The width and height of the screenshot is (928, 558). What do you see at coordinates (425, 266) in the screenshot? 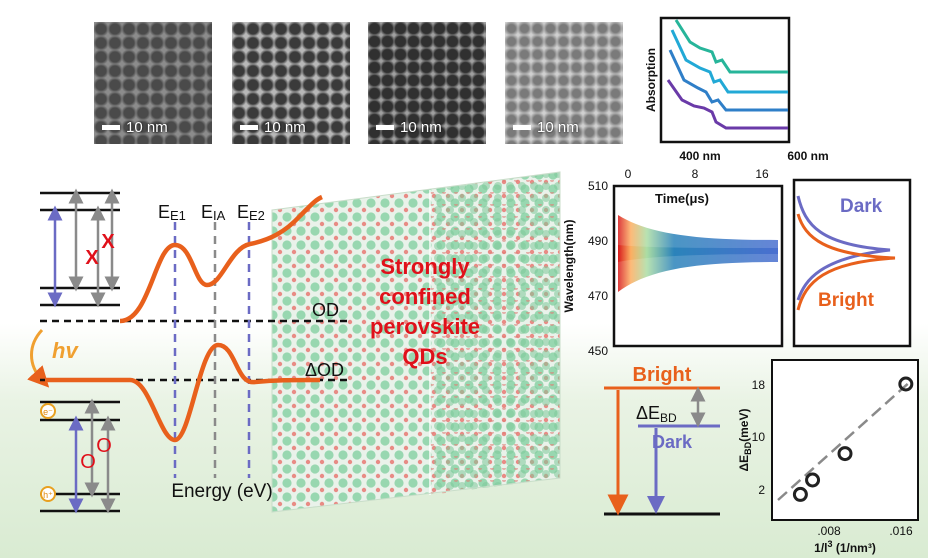
I see `caption-line-1: Strongly` at bounding box center [425, 266].